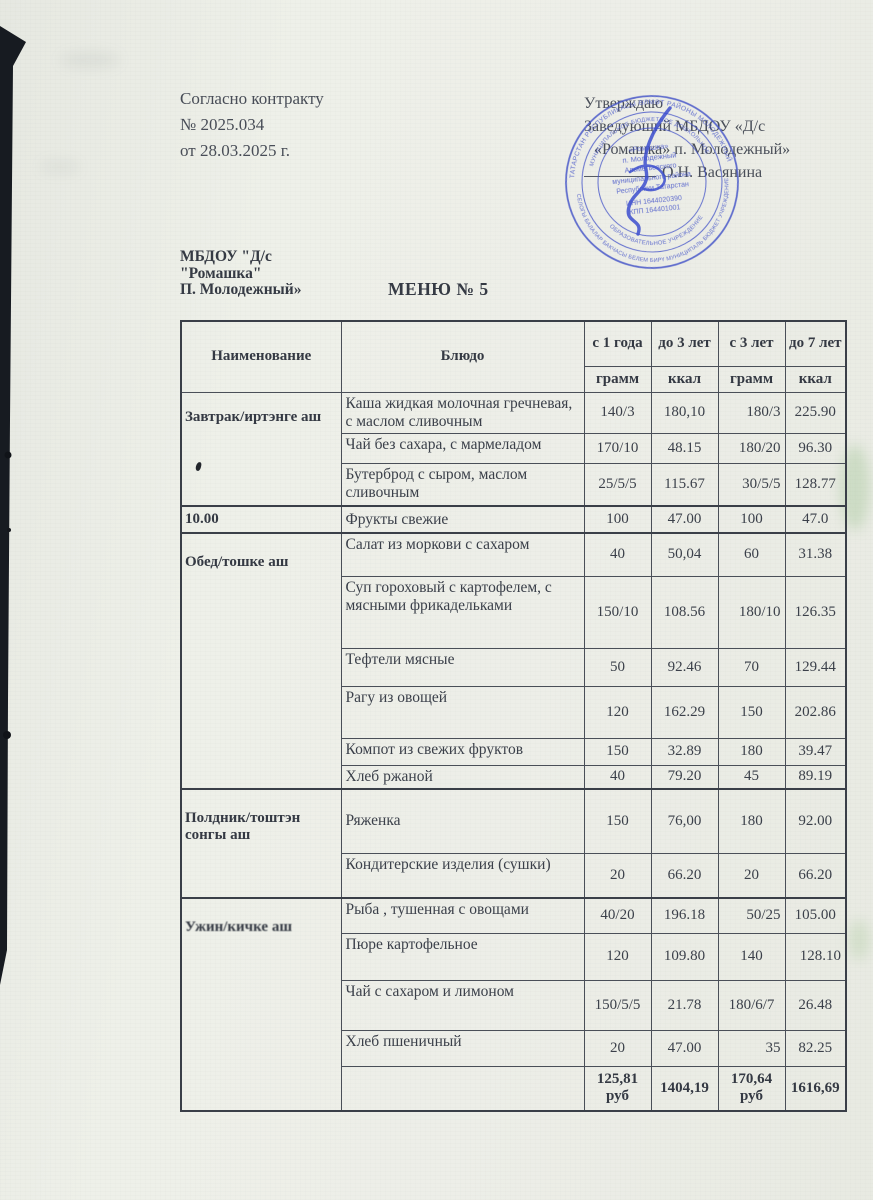  What do you see at coordinates (751, 667) in the screenshot?
I see `grams-3-7: 70` at bounding box center [751, 667].